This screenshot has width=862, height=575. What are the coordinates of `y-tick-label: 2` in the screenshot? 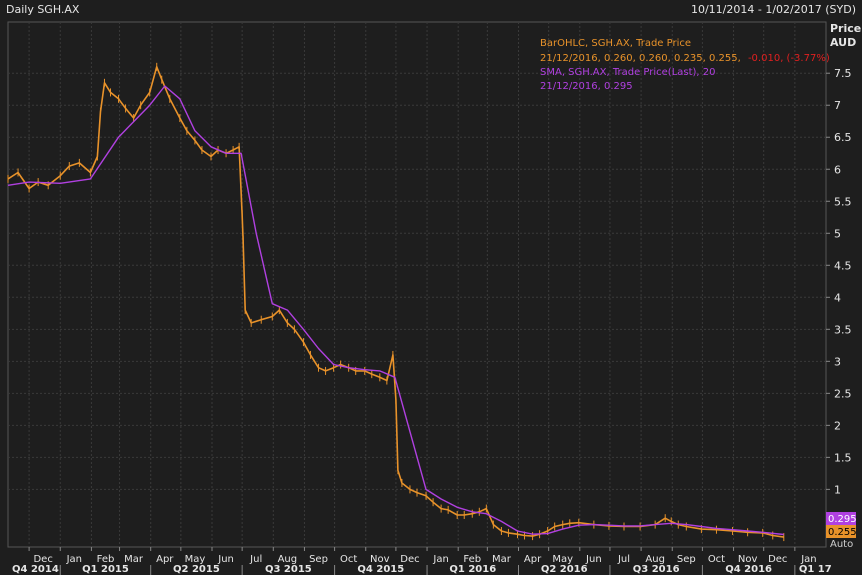 It's located at (837, 425).